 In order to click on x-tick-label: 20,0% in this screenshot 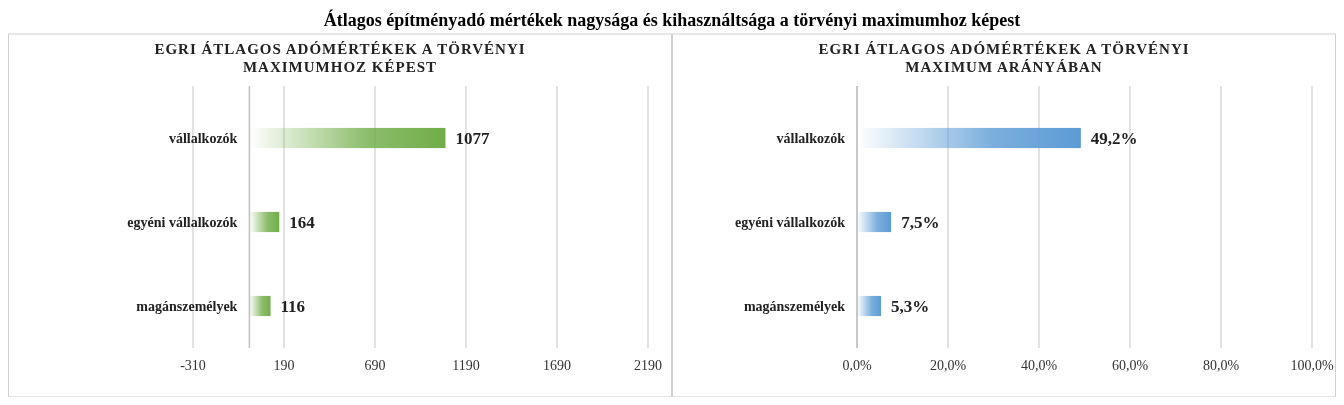, I will do `click(948, 365)`.